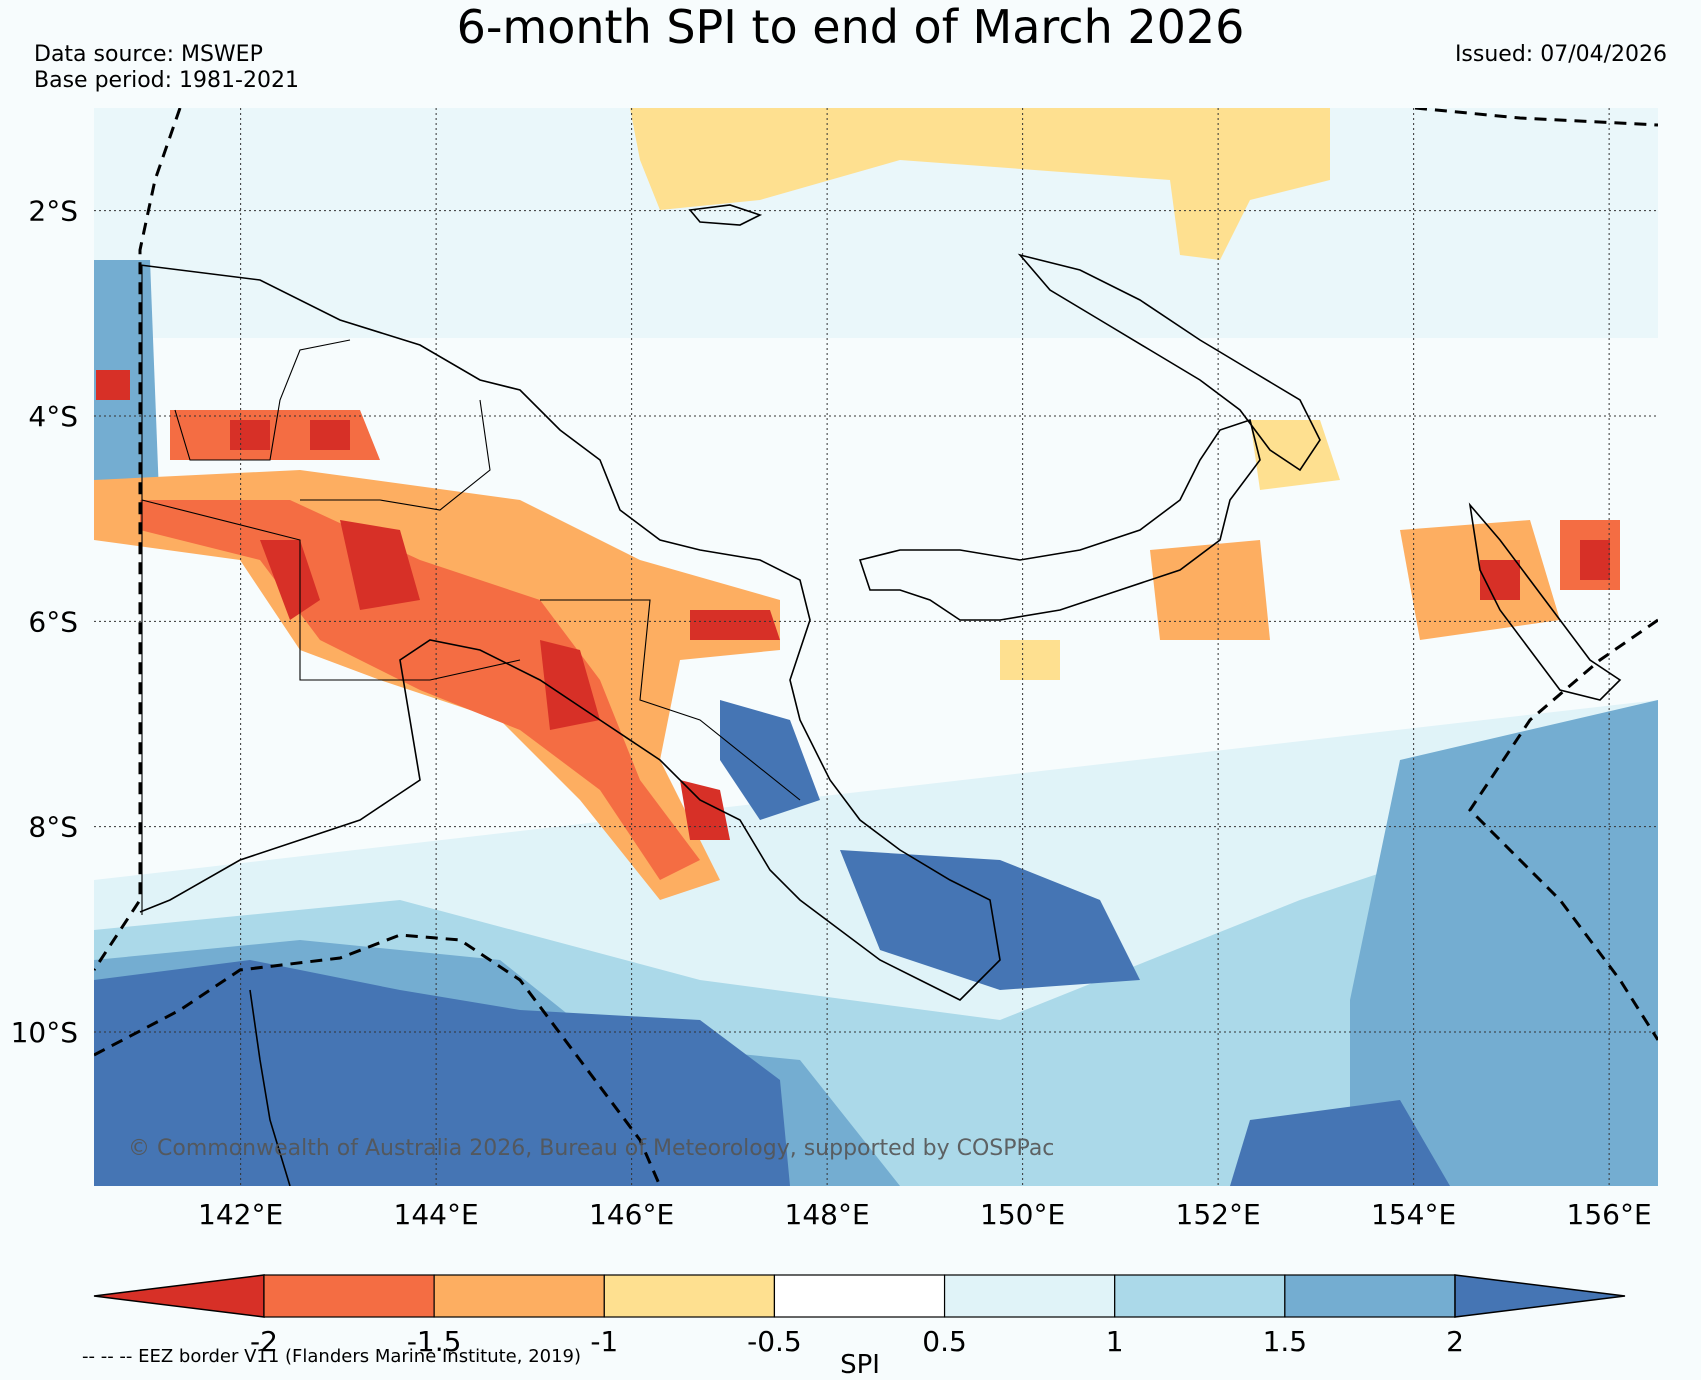  What do you see at coordinates (604, 1341) in the screenshot?
I see `colorbar-tick-label: -1` at bounding box center [604, 1341].